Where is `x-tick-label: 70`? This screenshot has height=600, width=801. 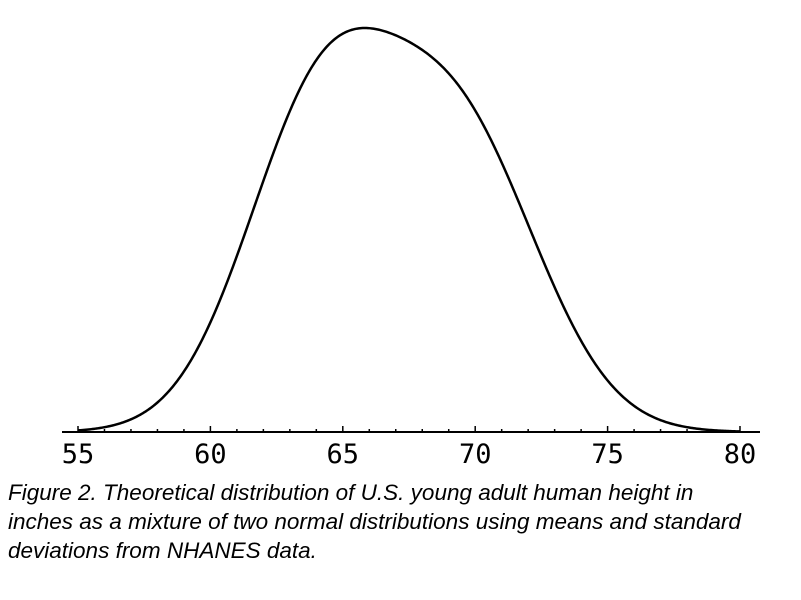 x-tick-label: 70 is located at coordinates (475, 454).